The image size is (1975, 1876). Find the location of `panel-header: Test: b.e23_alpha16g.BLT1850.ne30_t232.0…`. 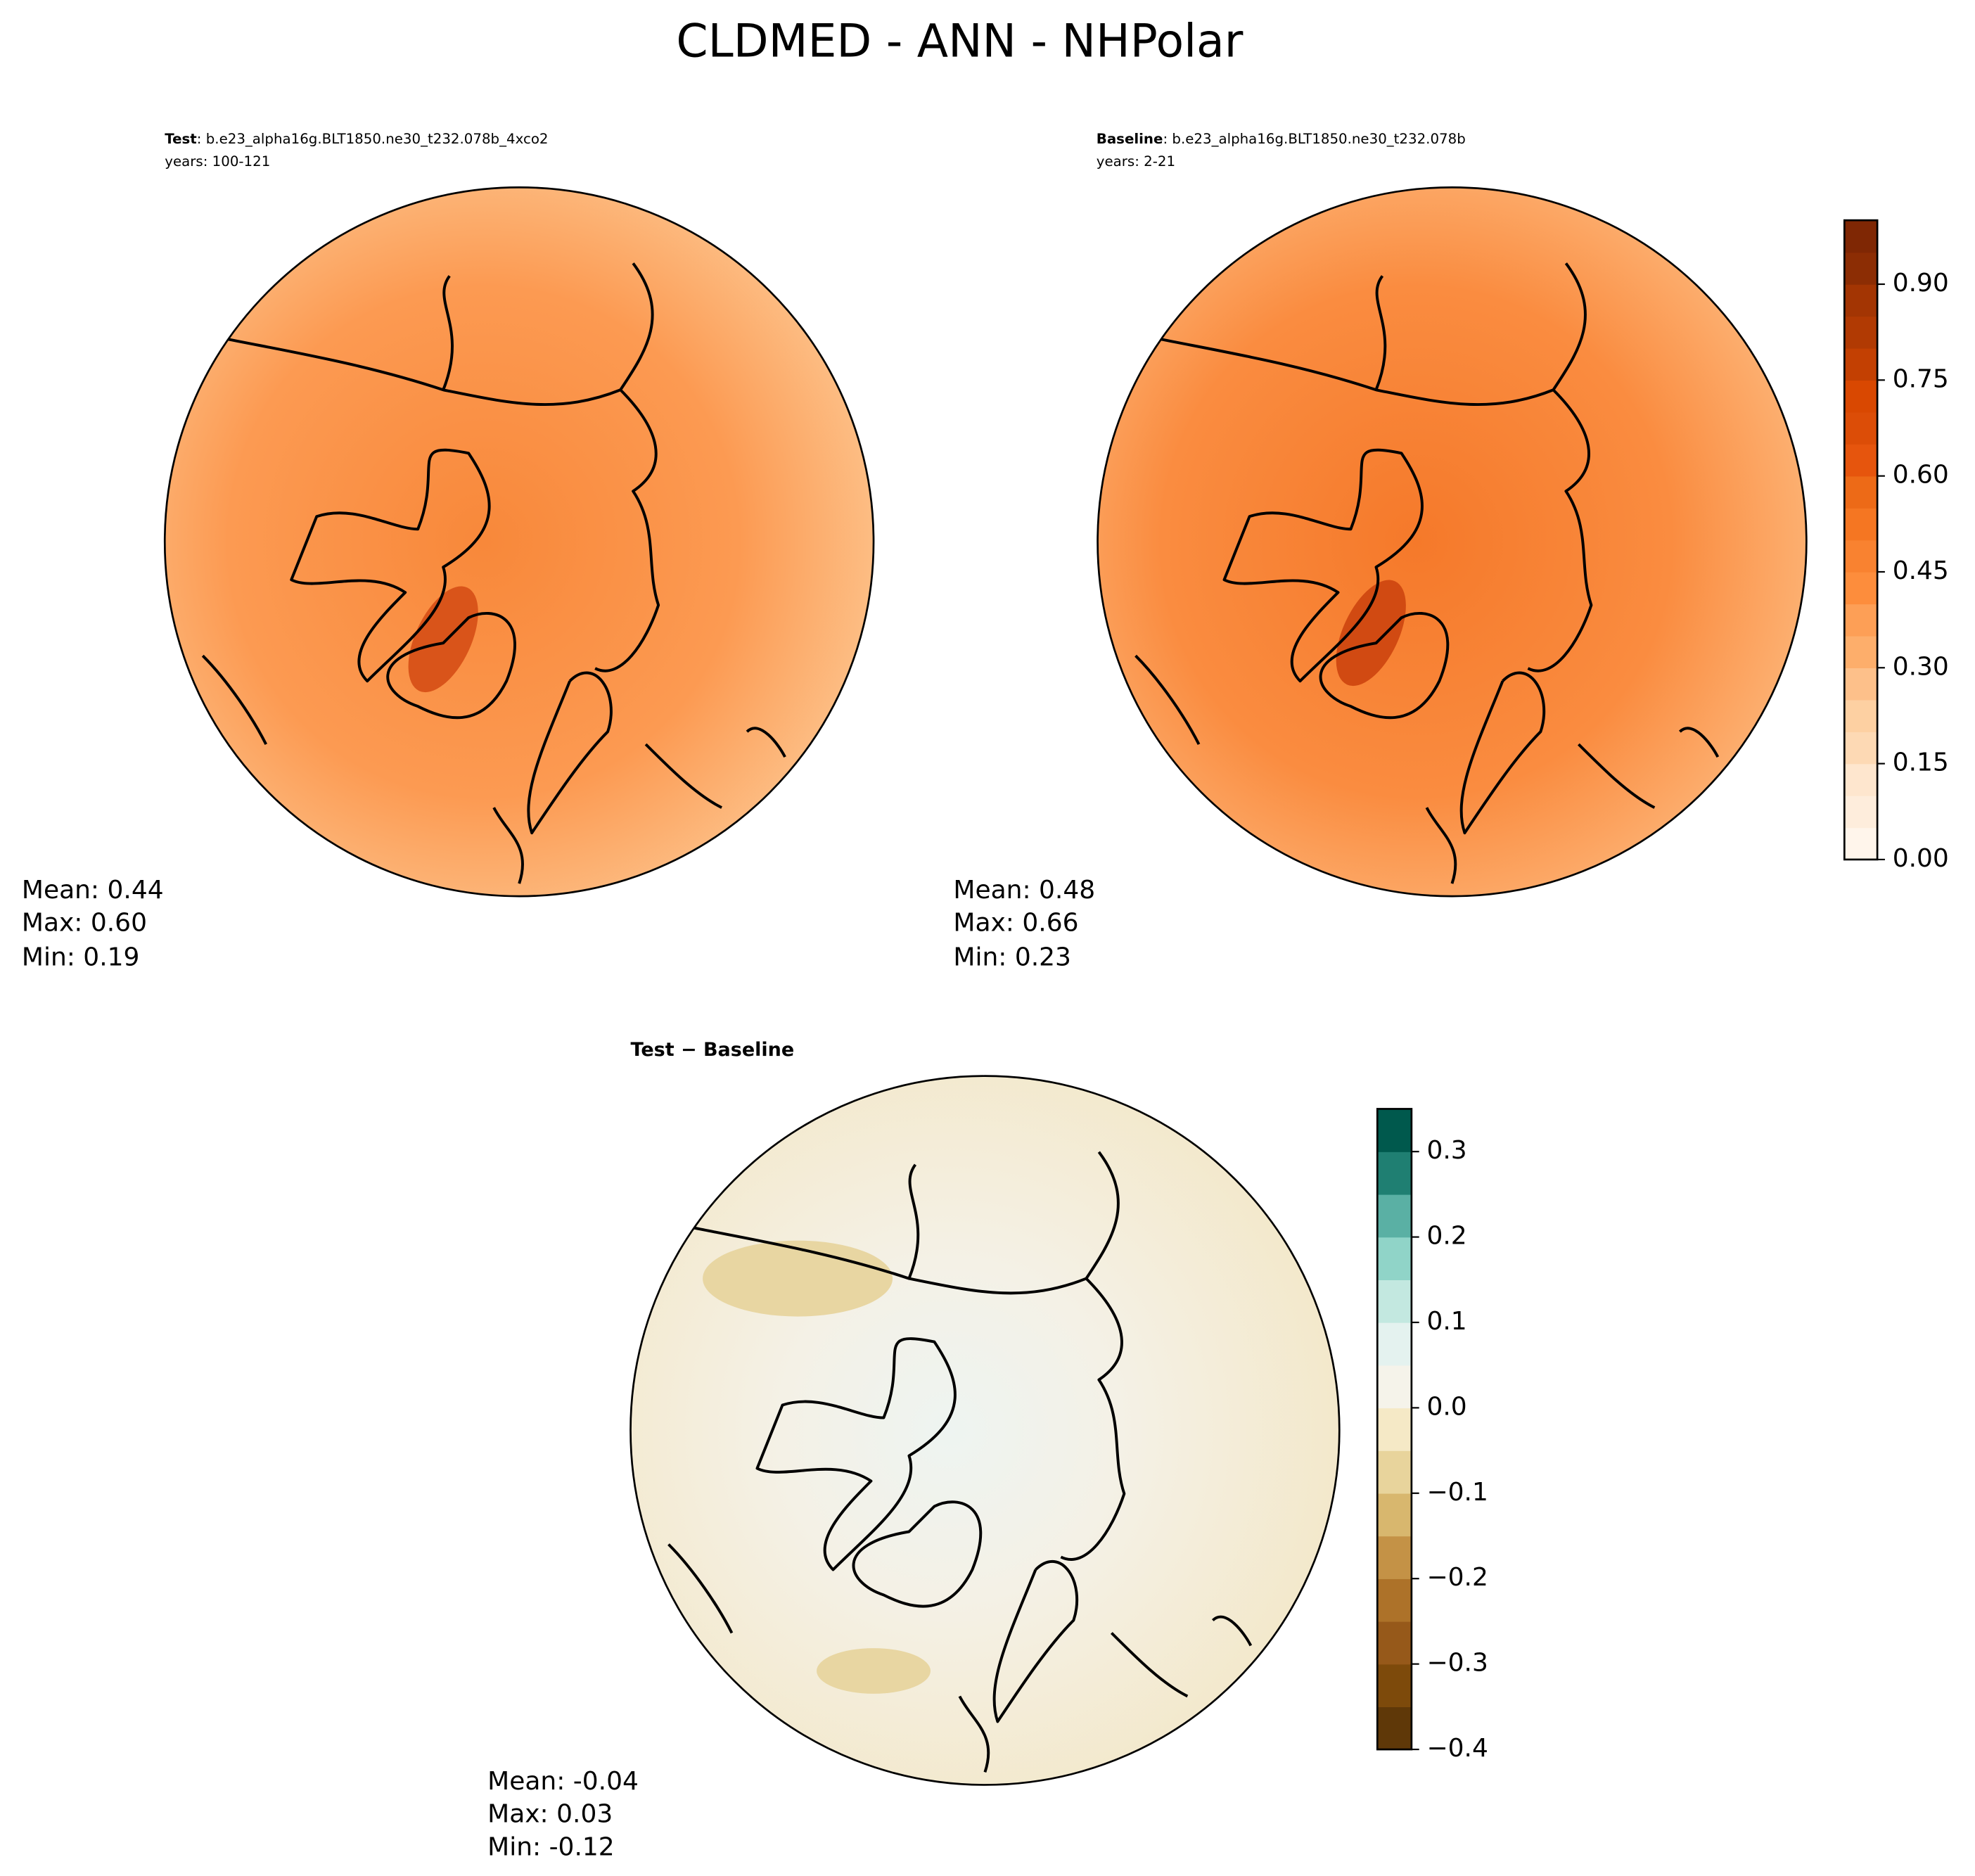

panel-header: Test: b.e23_alpha16g.BLT1850.ne30_t232.0… is located at coordinates (356, 138).